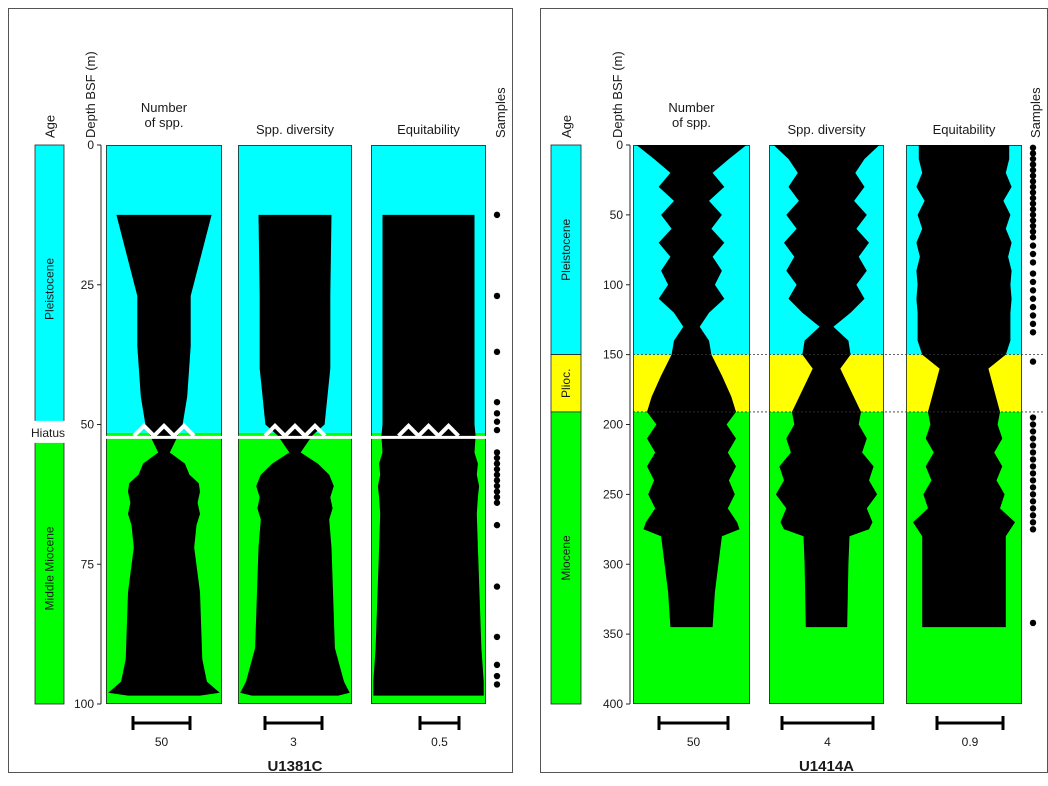 The image size is (1048, 786). I want to click on site-label: U1381C, so click(294, 766).